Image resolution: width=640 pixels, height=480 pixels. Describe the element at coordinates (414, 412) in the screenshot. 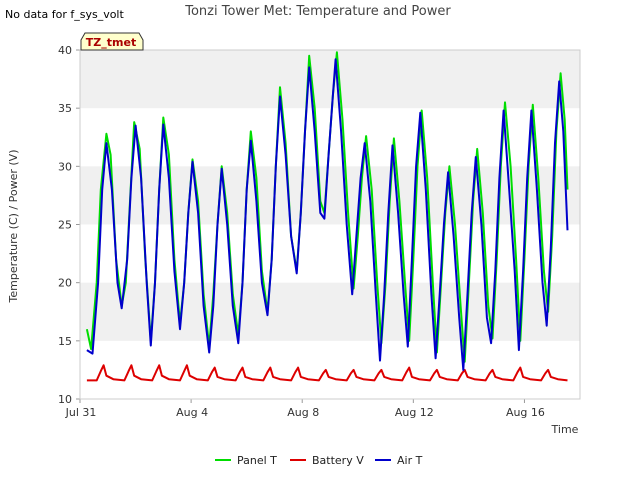

I see `x-tick-label-3: Aug 12` at that location.